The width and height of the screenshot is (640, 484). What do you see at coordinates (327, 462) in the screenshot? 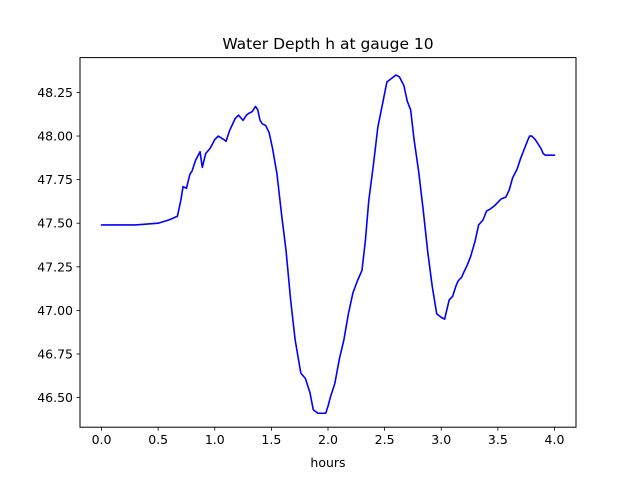
I see `x-axis-label: hours` at bounding box center [327, 462].